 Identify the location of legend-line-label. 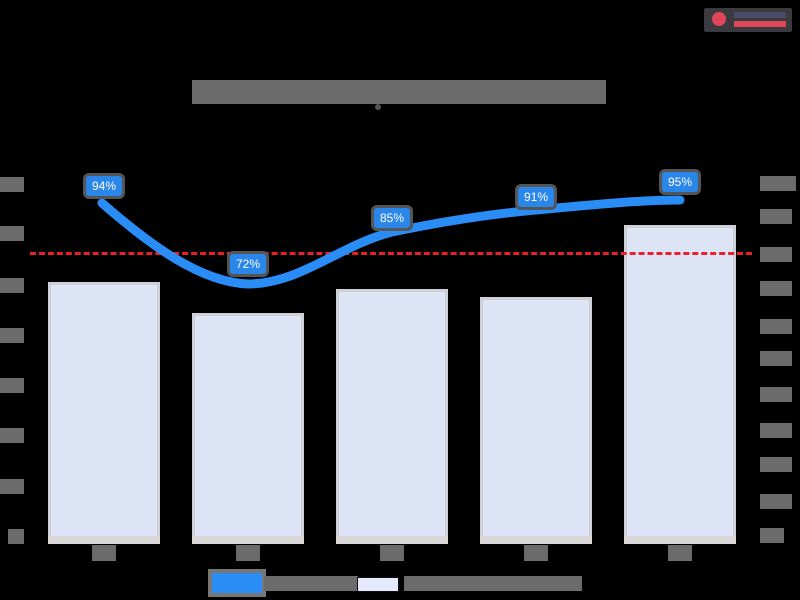
(311, 583).